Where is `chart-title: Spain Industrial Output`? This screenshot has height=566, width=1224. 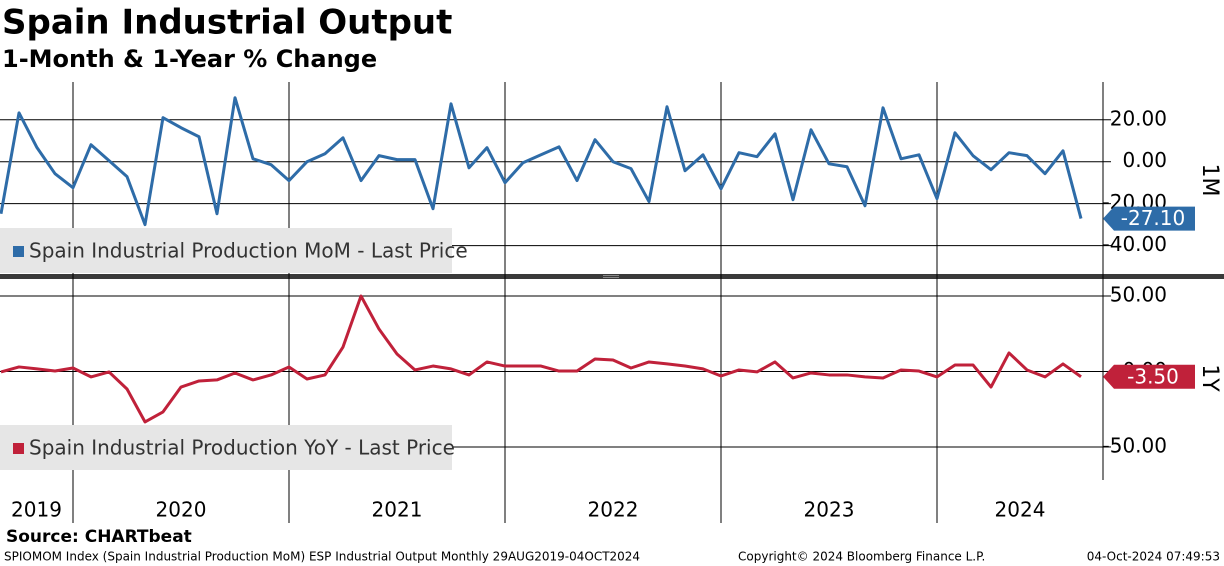 chart-title: Spain Industrial Output is located at coordinates (227, 23).